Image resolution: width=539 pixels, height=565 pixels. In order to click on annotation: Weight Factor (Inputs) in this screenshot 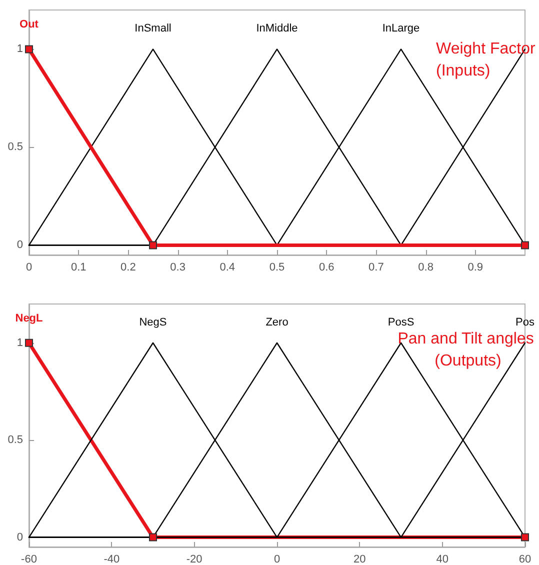, I will do `click(487, 60)`.